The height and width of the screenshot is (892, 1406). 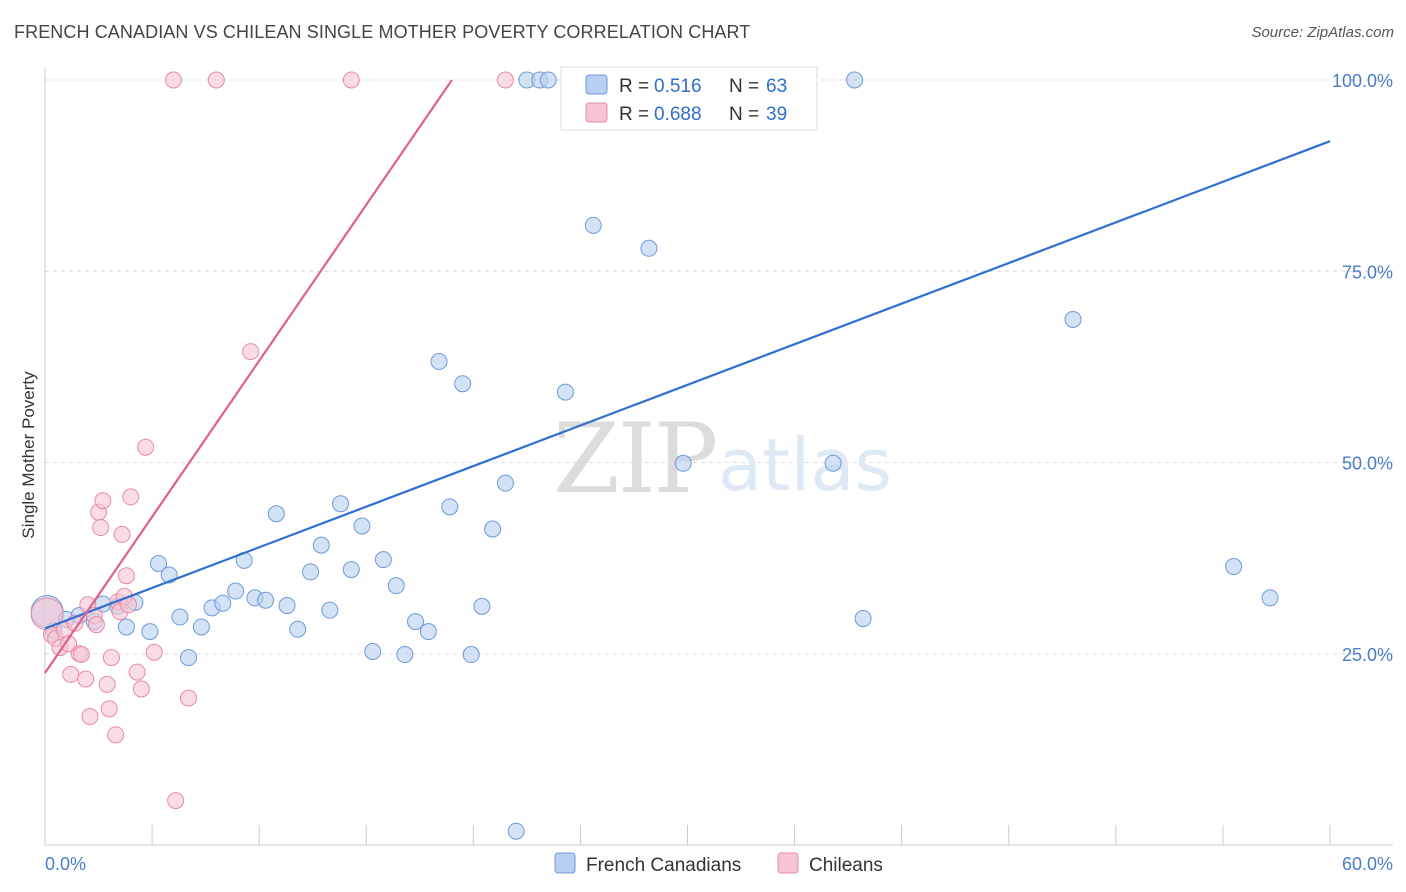 What do you see at coordinates (1362, 81) in the screenshot?
I see `y-tick-label-100: 100.0%` at bounding box center [1362, 81].